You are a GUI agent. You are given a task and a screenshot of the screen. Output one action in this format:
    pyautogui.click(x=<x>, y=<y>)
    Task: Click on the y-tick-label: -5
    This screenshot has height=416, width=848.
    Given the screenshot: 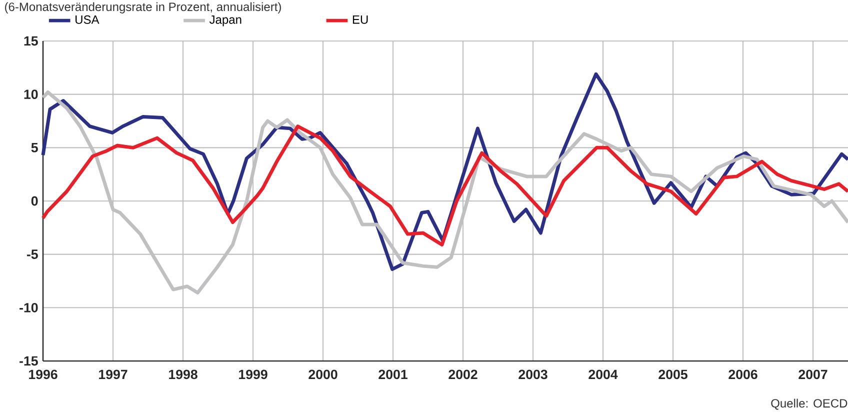 What is the action you would take?
    pyautogui.click(x=32, y=254)
    